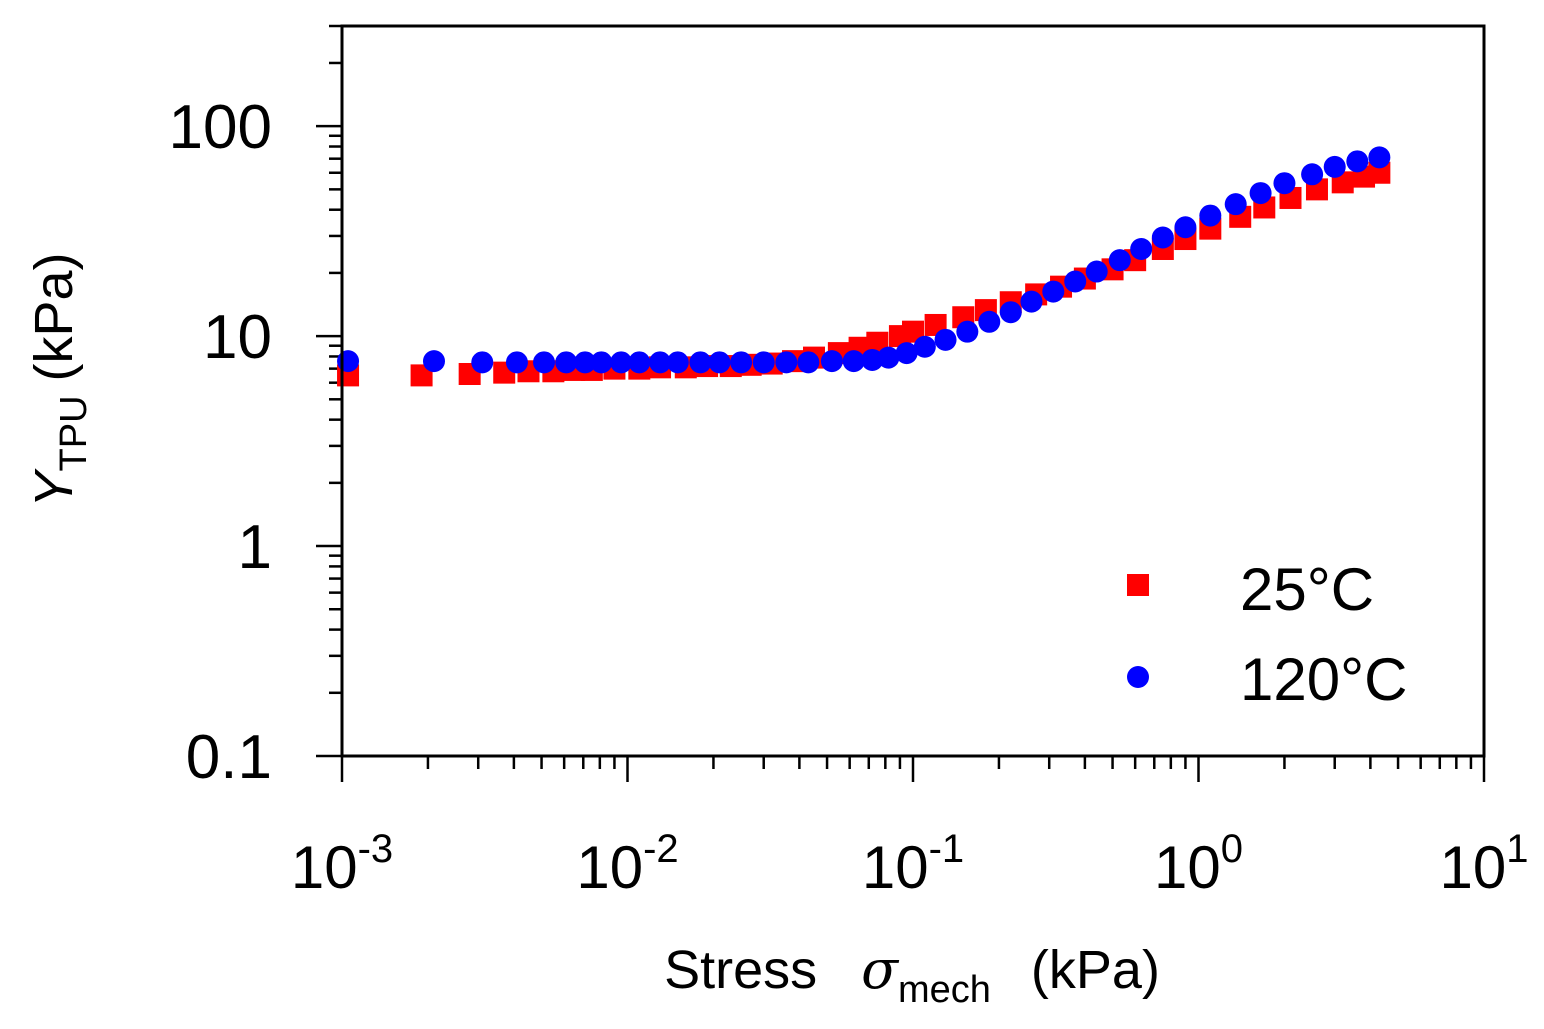 Image resolution: width=1544 pixels, height=1029 pixels. What do you see at coordinates (237, 337) in the screenshot?
I see `y-tick-label: 10` at bounding box center [237, 337].